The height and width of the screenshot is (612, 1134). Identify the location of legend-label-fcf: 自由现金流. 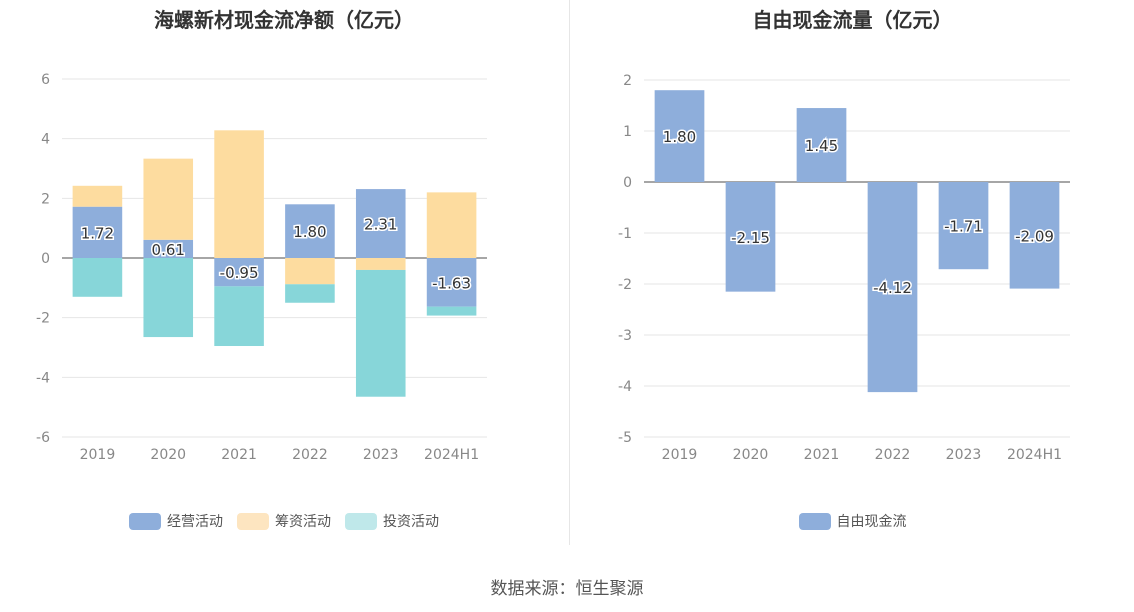
(871, 522).